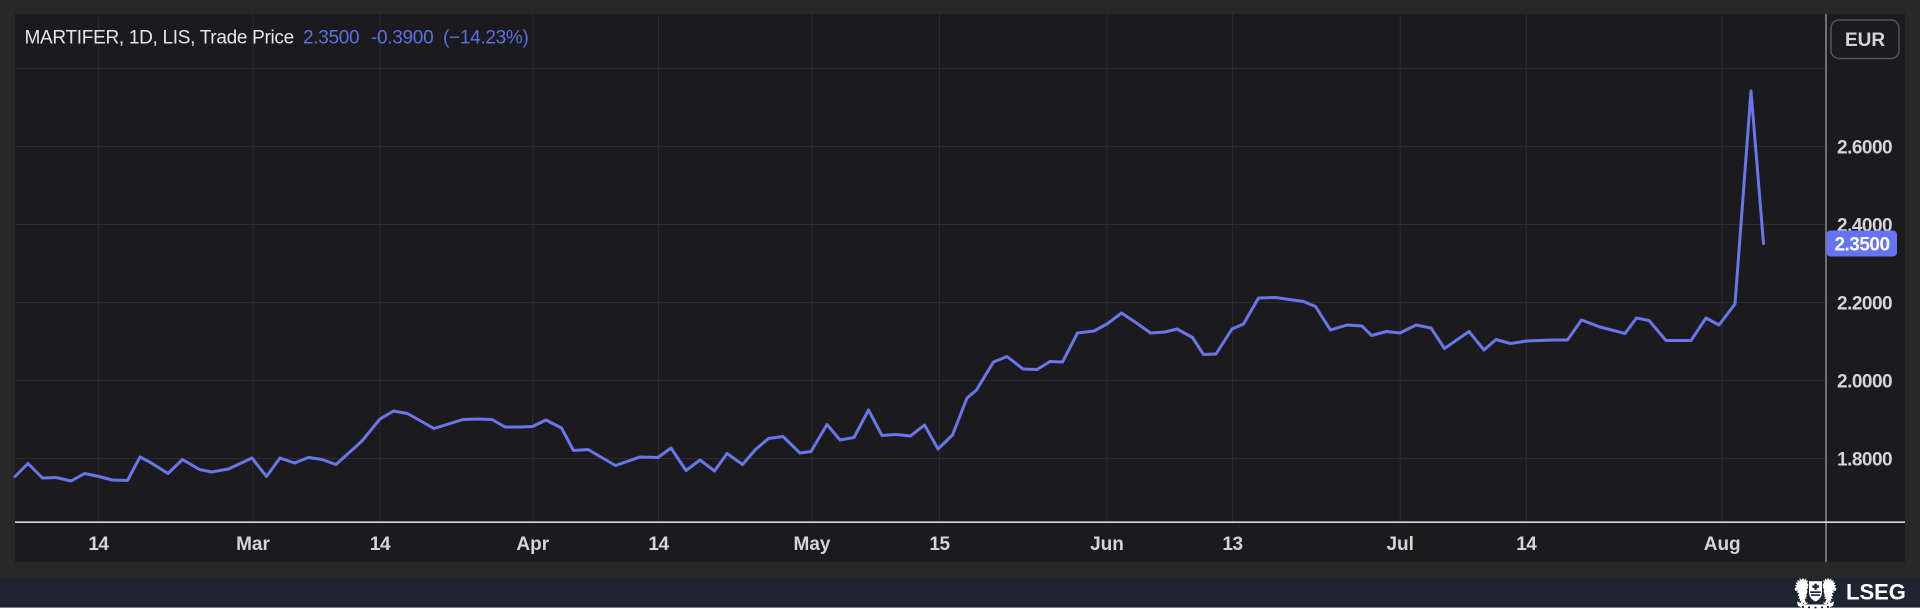 The height and width of the screenshot is (609, 1920). I want to click on svg-text: LSEG, so click(1876, 592).